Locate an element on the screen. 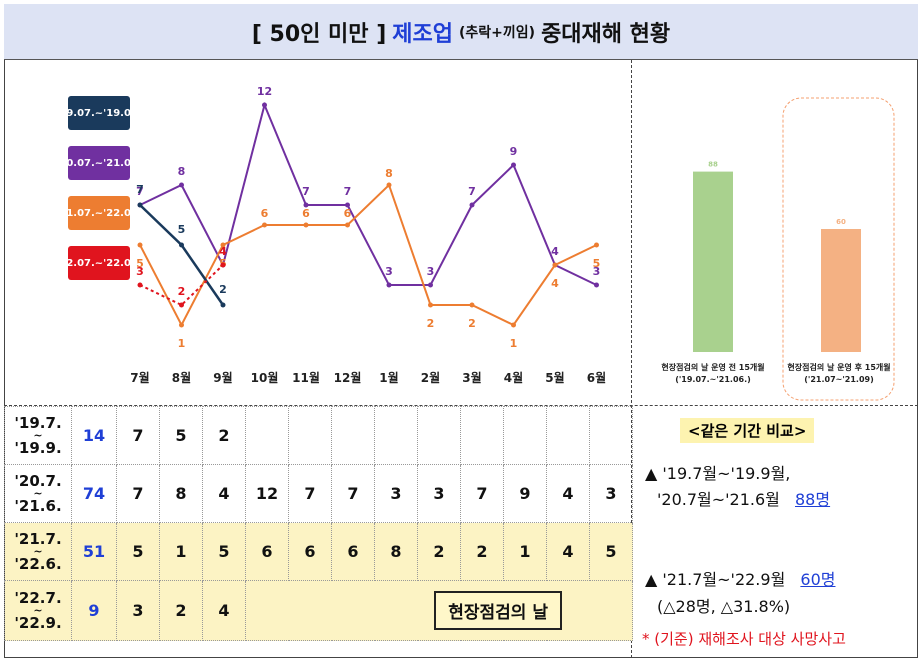 This screenshot has height=664, width=923. x-tick-6: 12월 is located at coordinates (348, 377).